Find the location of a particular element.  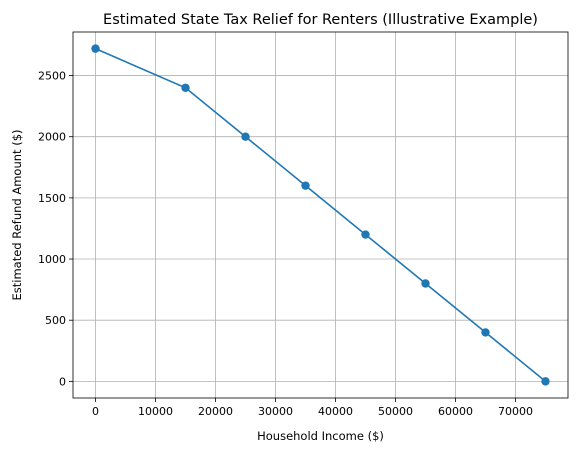

y-axis-label: Estimated Refund Amount ($) is located at coordinates (17, 214).